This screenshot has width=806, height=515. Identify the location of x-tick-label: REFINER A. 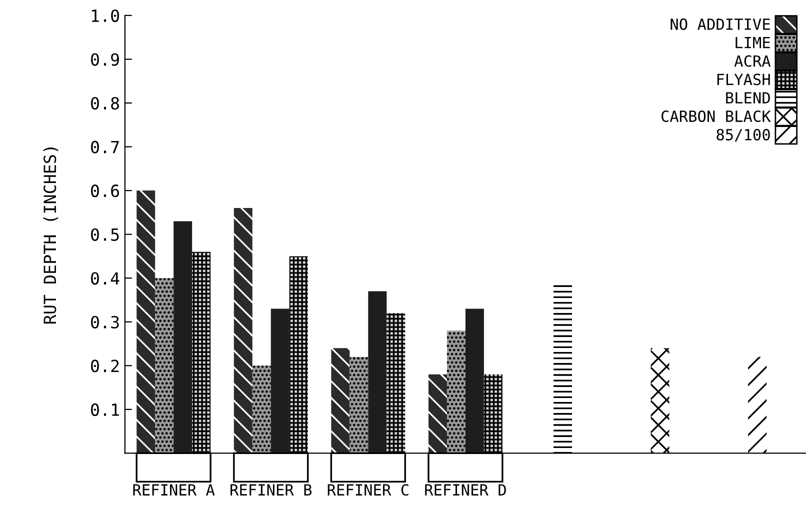
(174, 490).